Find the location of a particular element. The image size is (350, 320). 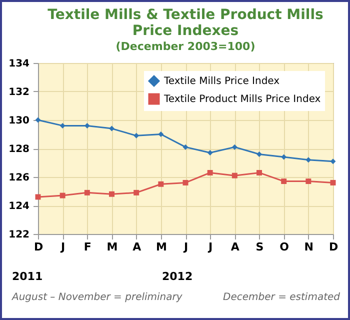

legend-label: Textile Product Mills Price Index is located at coordinates (242, 99).